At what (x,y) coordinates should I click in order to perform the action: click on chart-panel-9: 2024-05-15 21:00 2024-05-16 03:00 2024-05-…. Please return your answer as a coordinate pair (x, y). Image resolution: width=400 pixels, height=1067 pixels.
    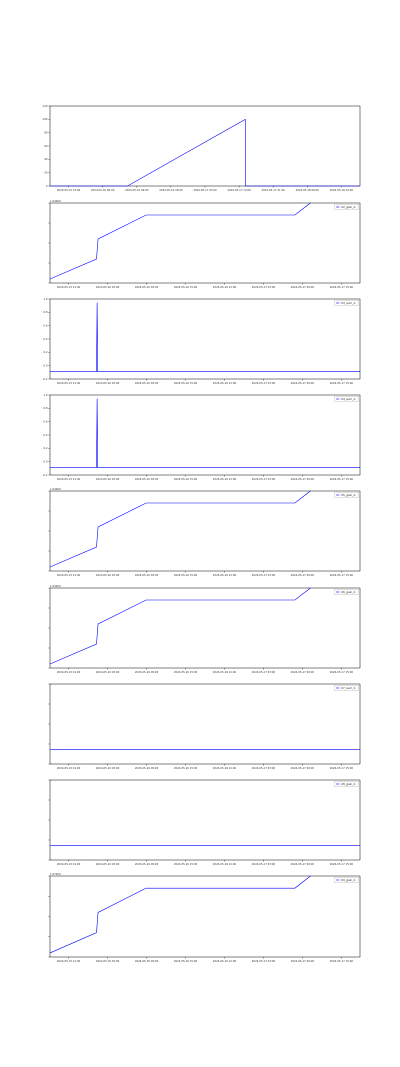
    Looking at the image, I should click on (204, 917).